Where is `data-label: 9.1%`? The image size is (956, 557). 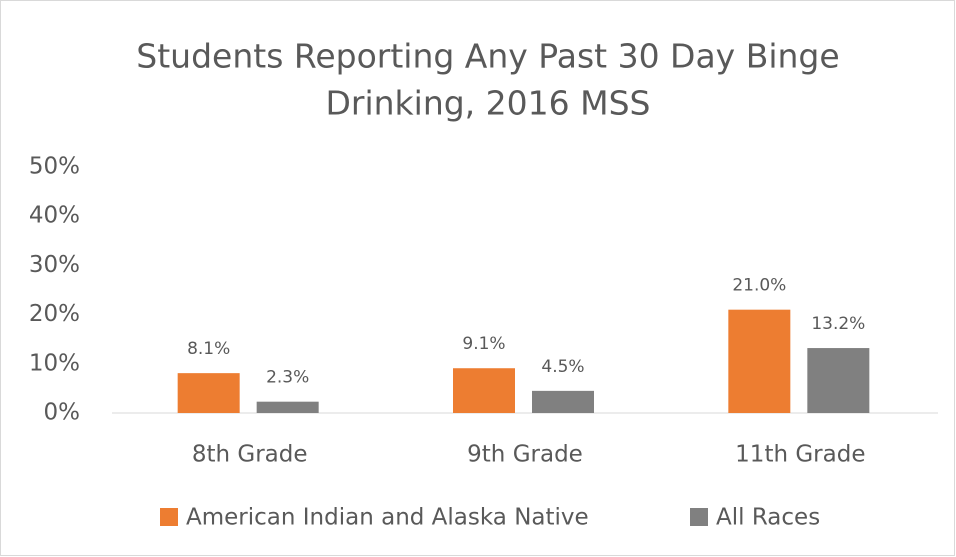 data-label: 9.1% is located at coordinates (483, 344).